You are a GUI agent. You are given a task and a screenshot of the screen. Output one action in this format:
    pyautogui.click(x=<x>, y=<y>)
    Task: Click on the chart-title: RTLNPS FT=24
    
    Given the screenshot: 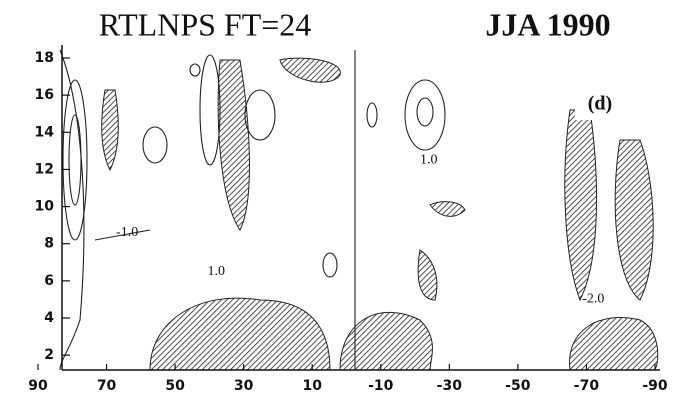 What is the action you would take?
    pyautogui.click(x=205, y=24)
    